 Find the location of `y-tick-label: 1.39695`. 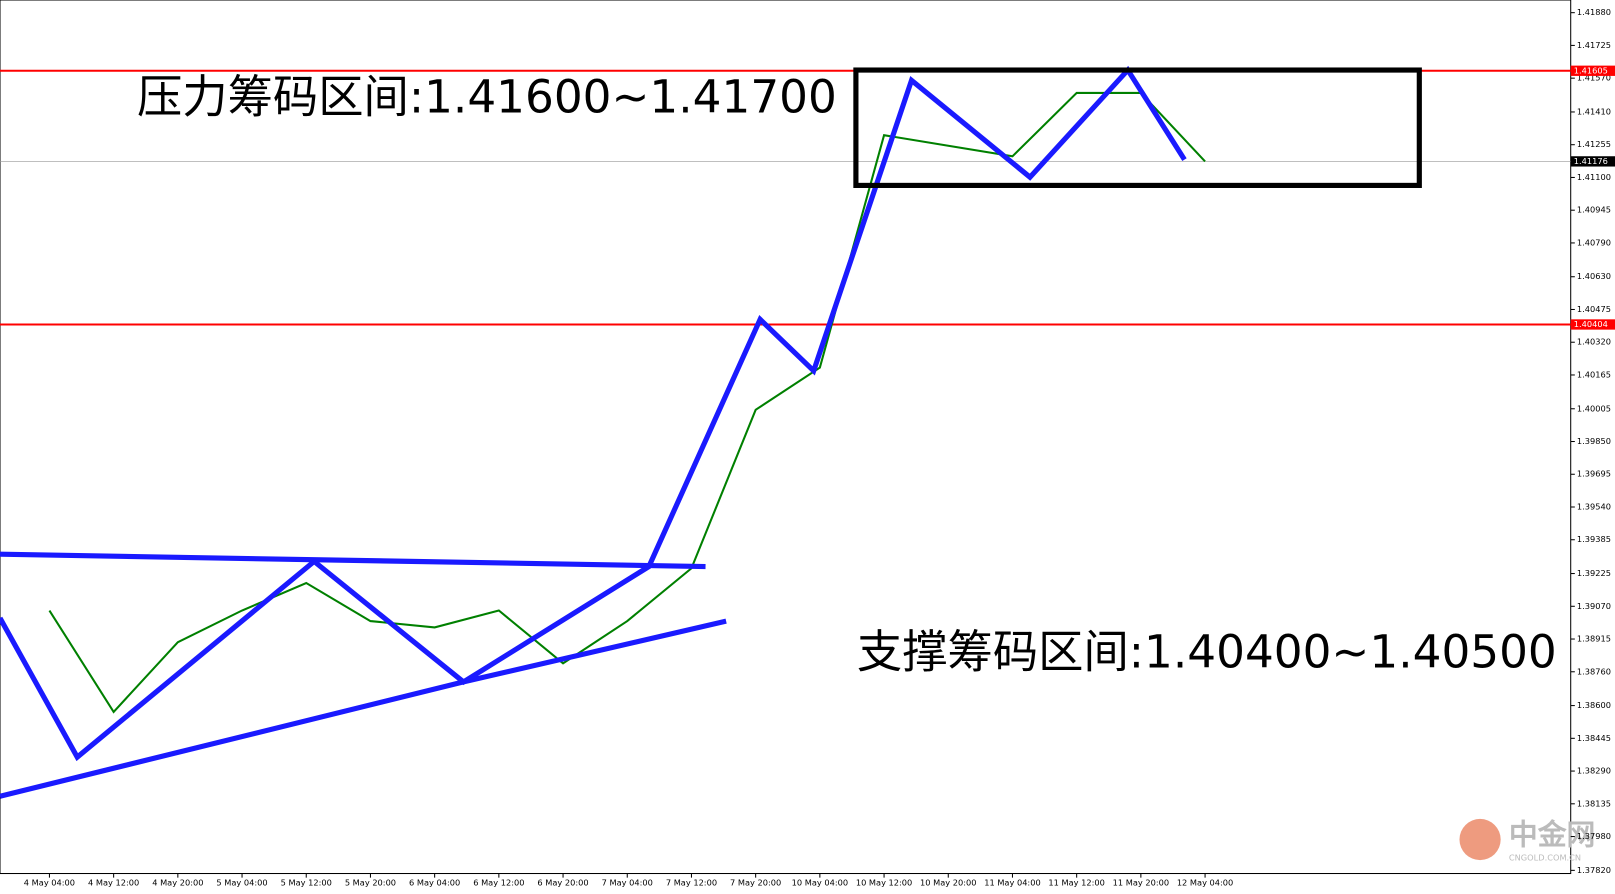

y-tick-label: 1.39695 is located at coordinates (1594, 474).